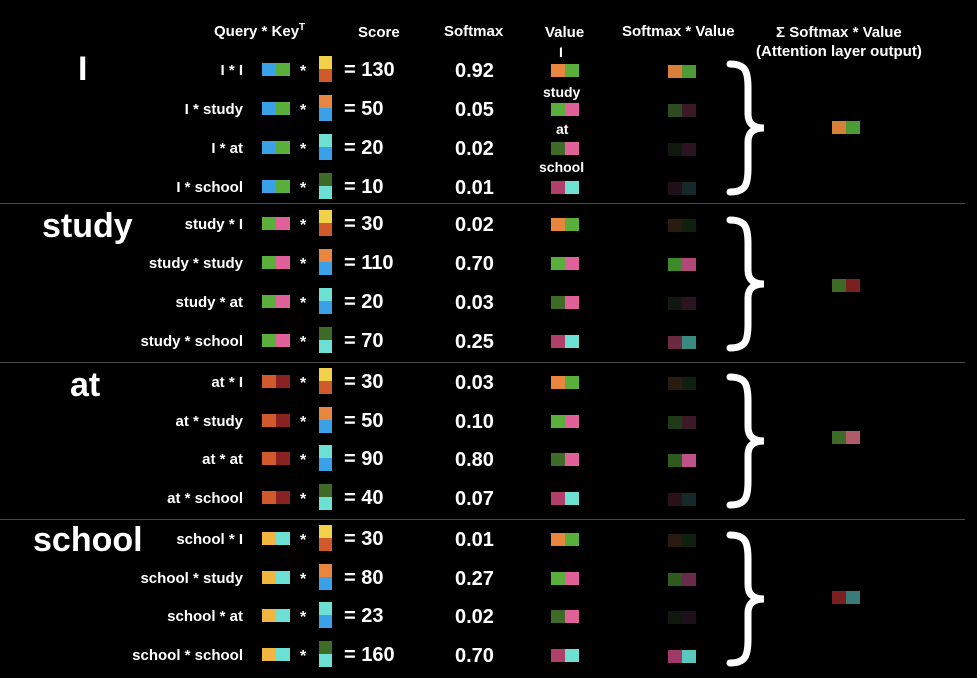 This screenshot has height=678, width=977. What do you see at coordinates (846, 127) in the screenshot?
I see `attention-output-i` at bounding box center [846, 127].